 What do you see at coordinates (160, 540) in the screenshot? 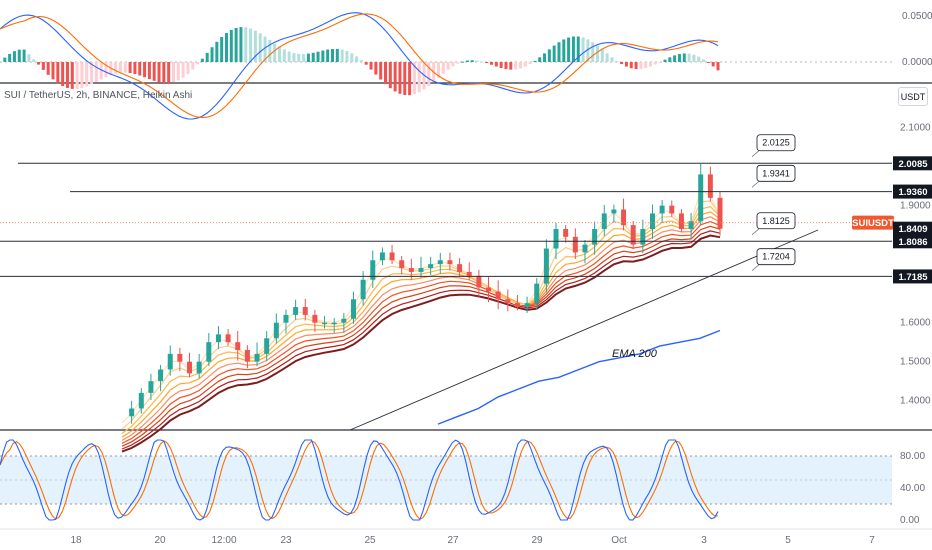
I see `time-axis-label: 20` at bounding box center [160, 540].